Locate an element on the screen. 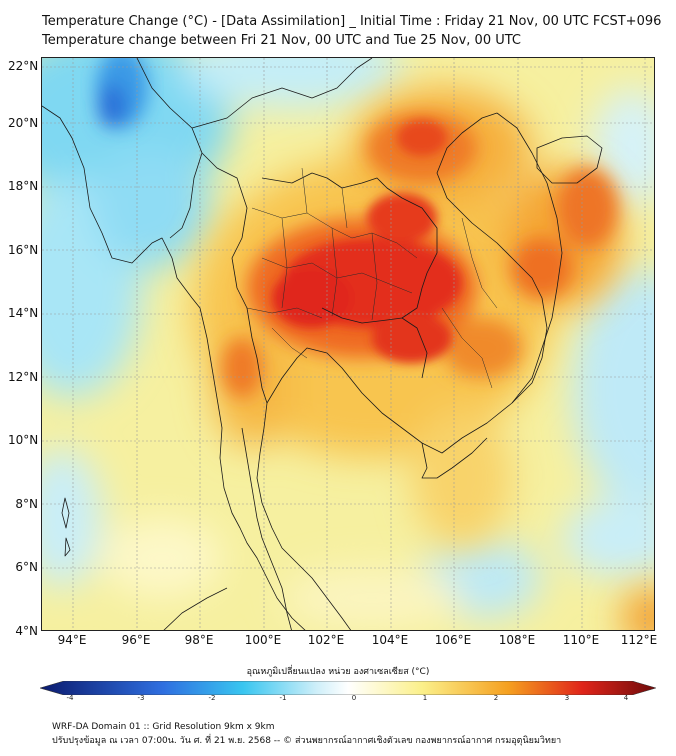 The width and height of the screenshot is (676, 756). lon-label-108e: 108°E is located at coordinates (517, 640).